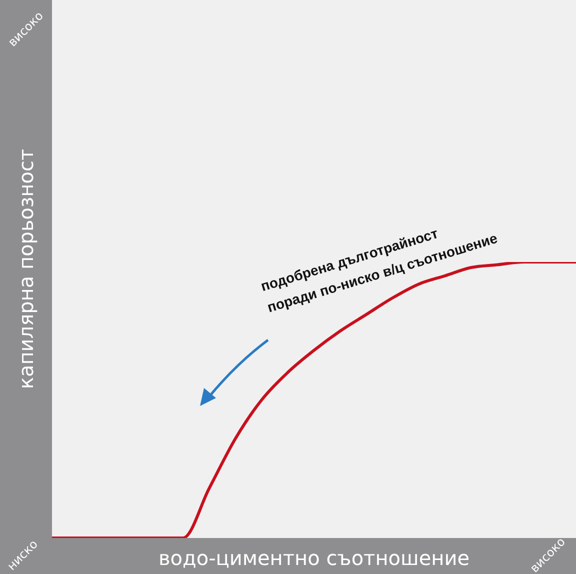 The image size is (576, 574). Describe the element at coordinates (26, 269) in the screenshot. I see `y-axis-title: капилярна порьозност` at that location.